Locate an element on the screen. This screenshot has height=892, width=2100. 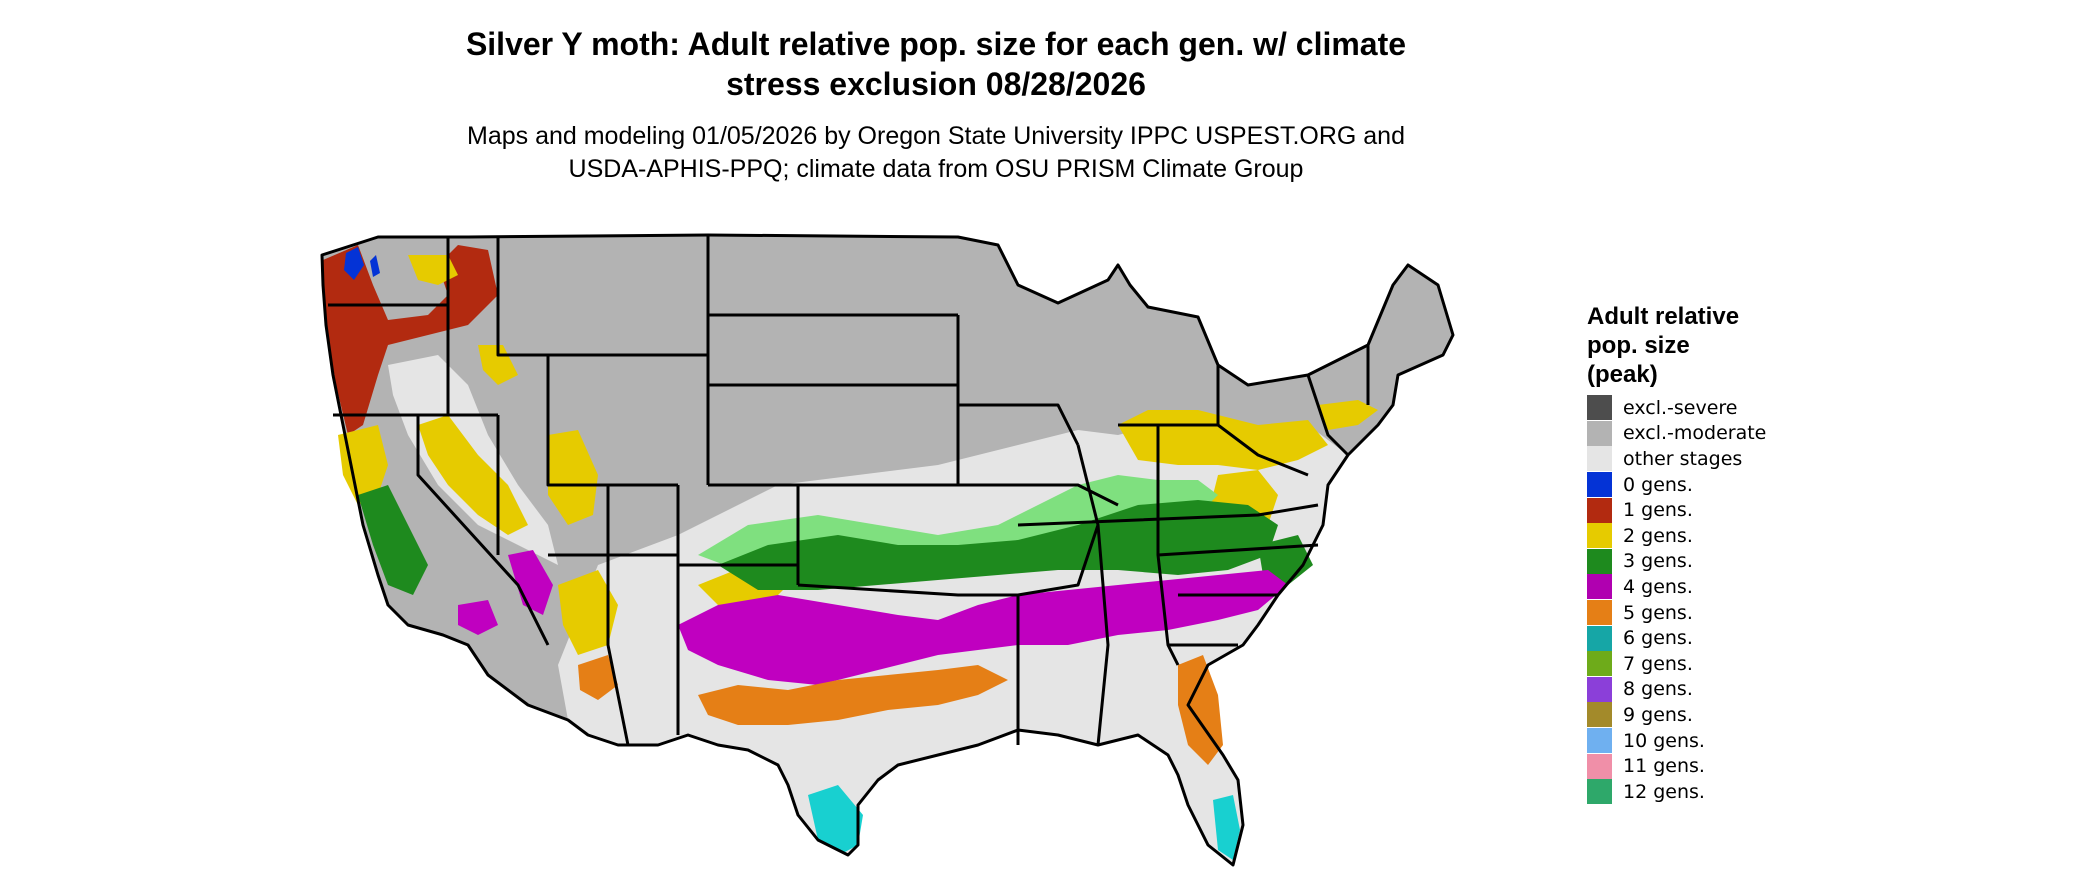
legend-item: 0 gens. is located at coordinates (1747, 485).